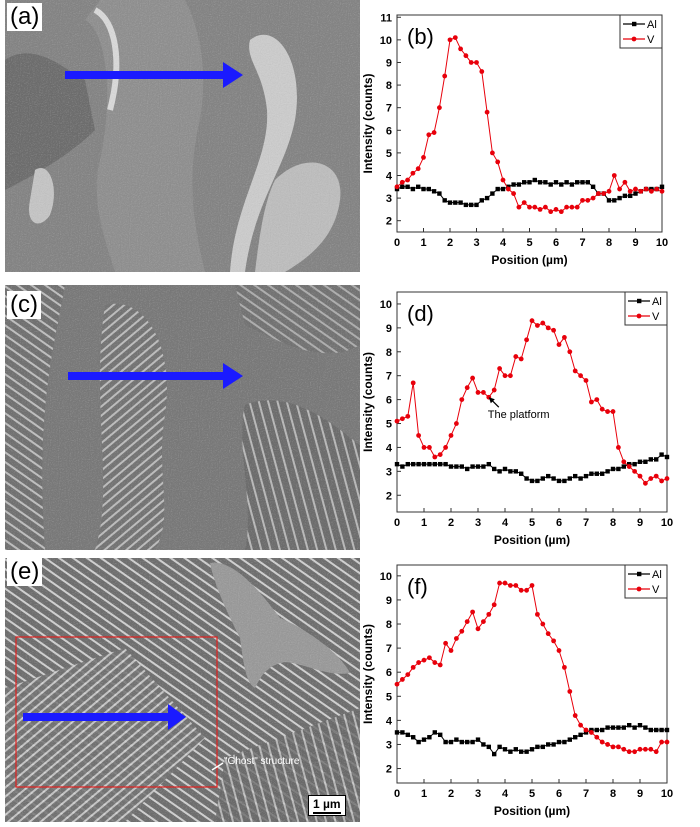 The width and height of the screenshot is (700, 827). What do you see at coordinates (519, 415) in the screenshot?
I see `annotation-label: The platform` at bounding box center [519, 415].